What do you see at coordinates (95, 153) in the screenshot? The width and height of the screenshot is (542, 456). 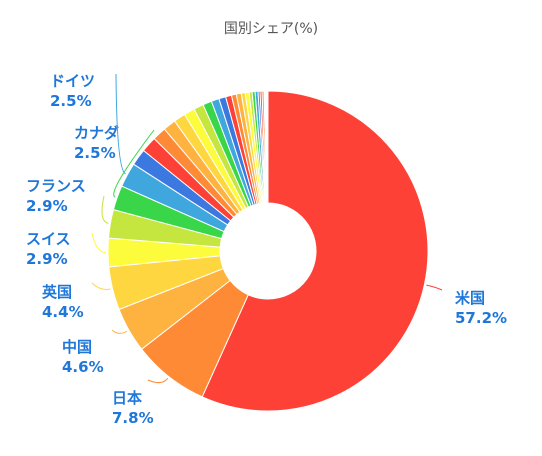 I see `slice-label-value-6: 2.5%` at bounding box center [95, 153].